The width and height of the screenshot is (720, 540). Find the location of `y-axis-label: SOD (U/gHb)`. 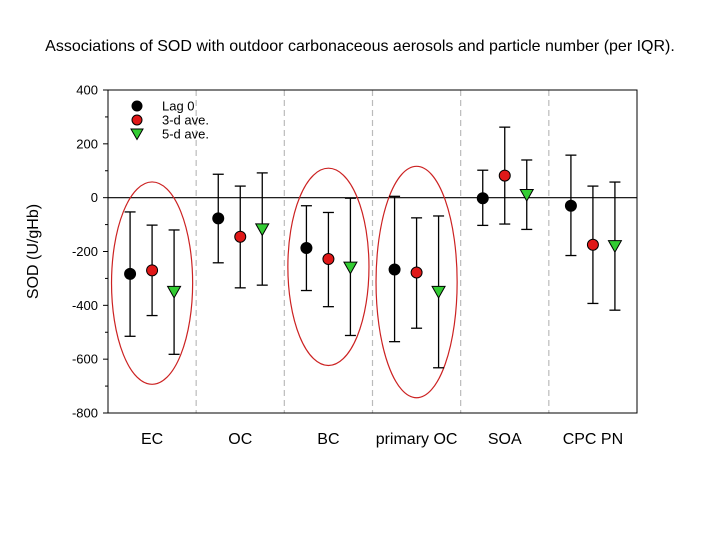

y-axis-label: SOD (U/gHb) is located at coordinates (33, 251).